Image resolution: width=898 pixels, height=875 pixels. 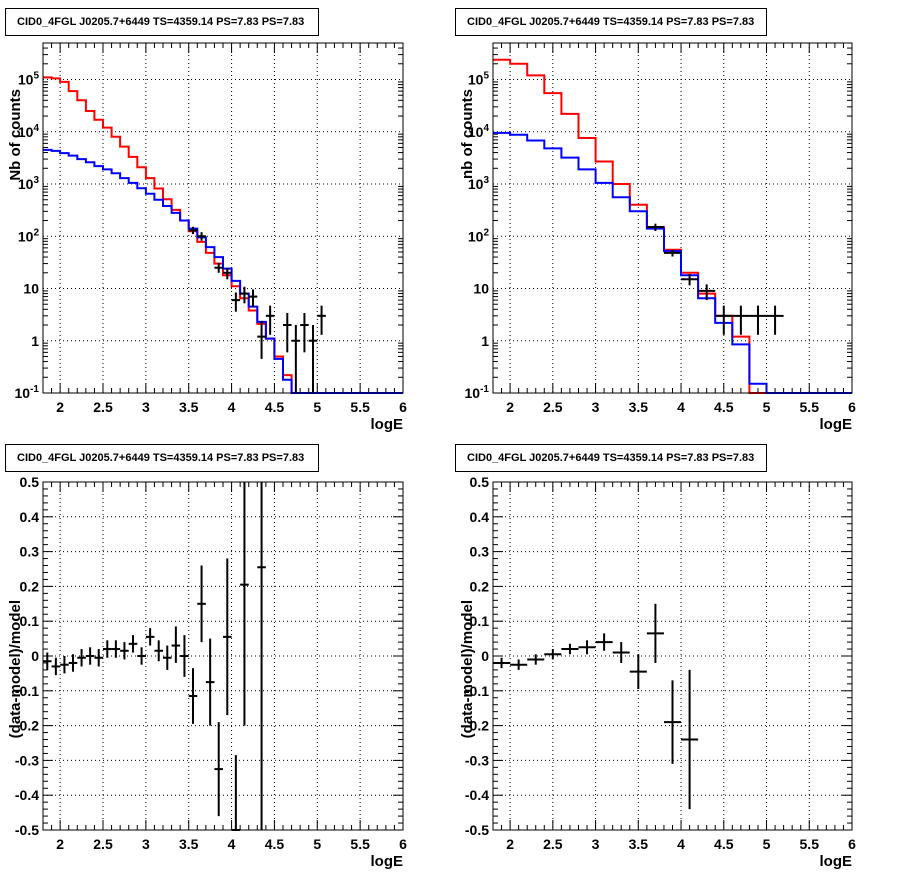 What do you see at coordinates (35, 341) in the screenshot?
I see `y-tick-label: 1` at bounding box center [35, 341].